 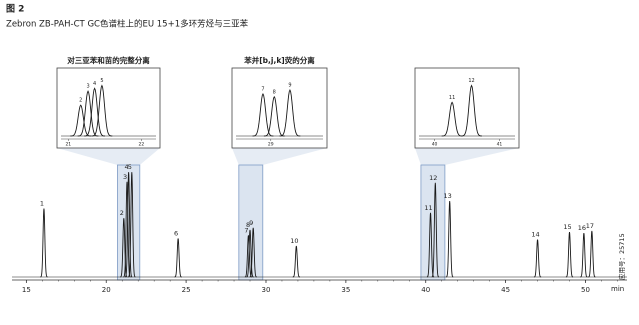 What do you see at coordinates (15, 9) in the screenshot?
I see `figure-label: 图 2` at bounding box center [15, 9].